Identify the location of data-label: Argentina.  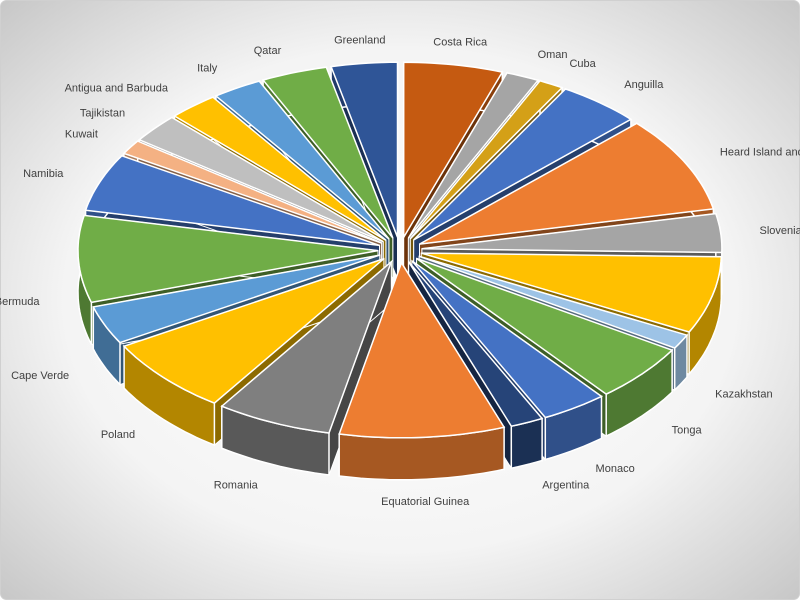
(566, 485).